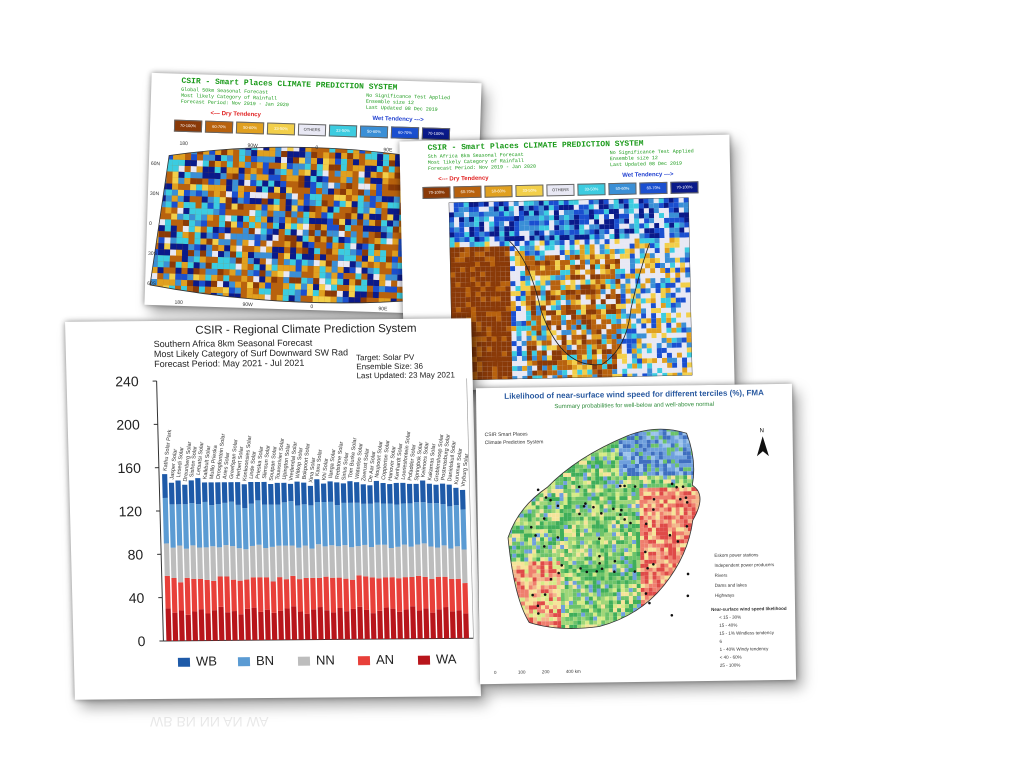  Describe the element at coordinates (219, 127) in the screenshot. I see `legend-swatch: 60-70%` at that location.